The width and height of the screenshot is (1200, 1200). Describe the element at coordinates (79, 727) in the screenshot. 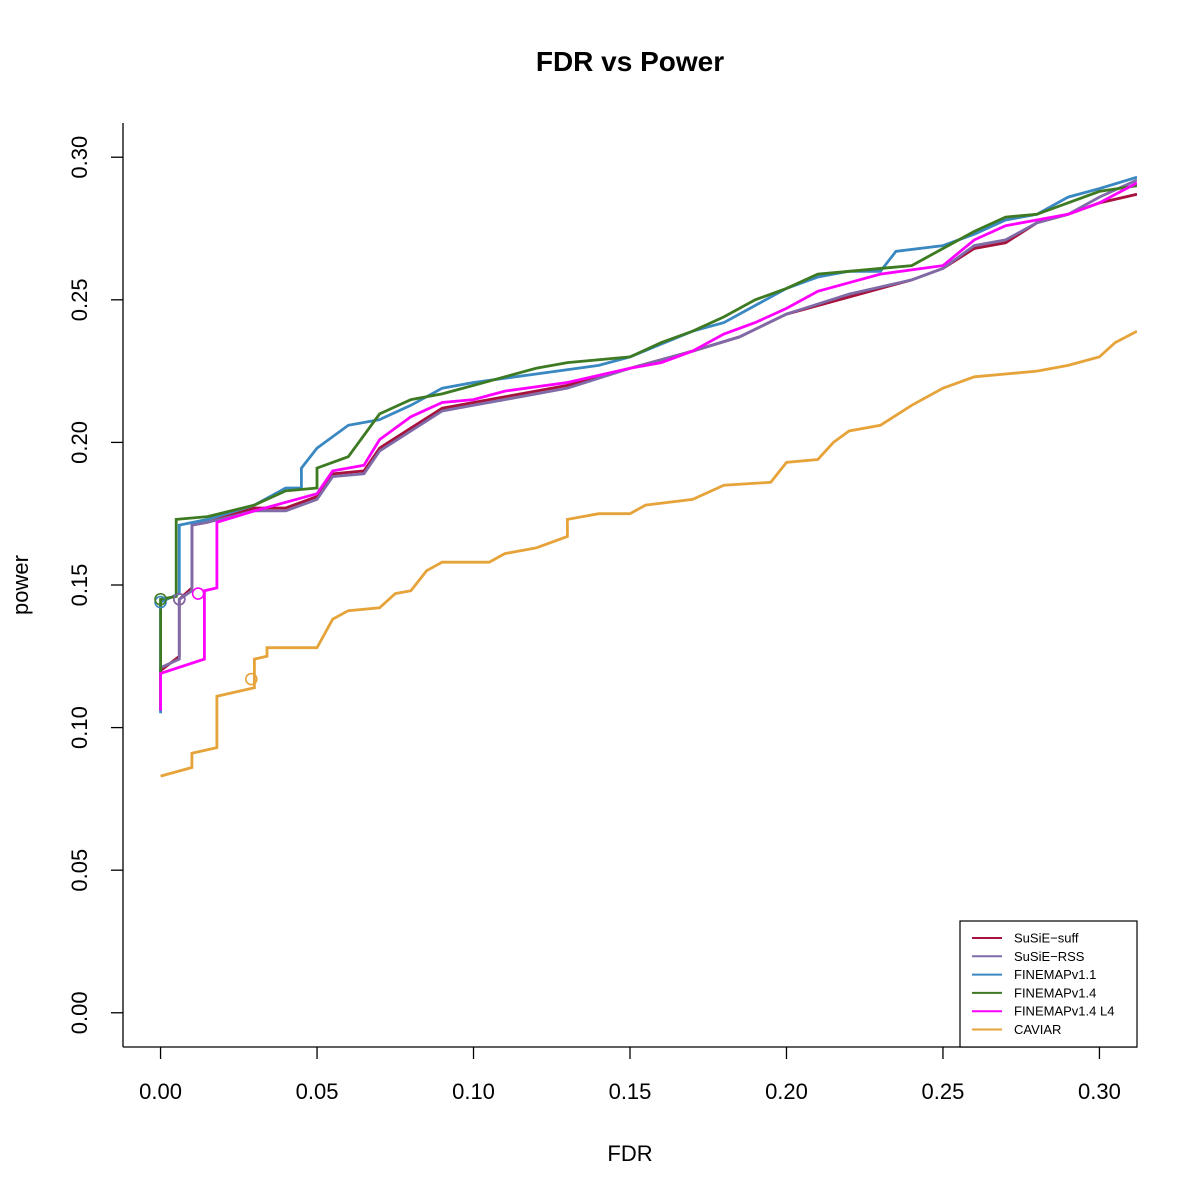

I see `y-tick-label: 0.10` at that location.